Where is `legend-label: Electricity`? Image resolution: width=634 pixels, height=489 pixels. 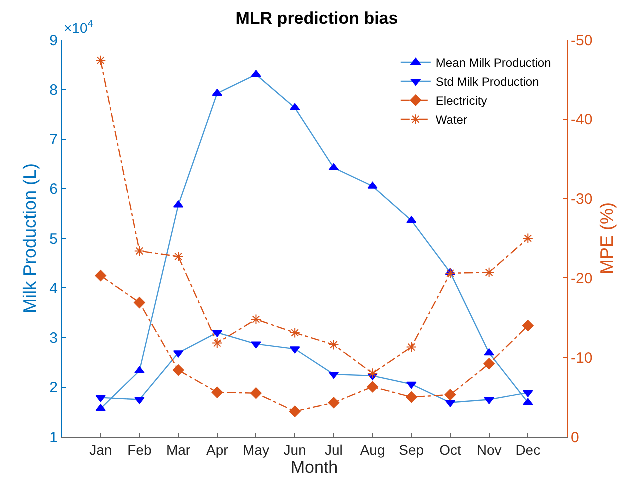 legend-label: Electricity is located at coordinates (462, 101).